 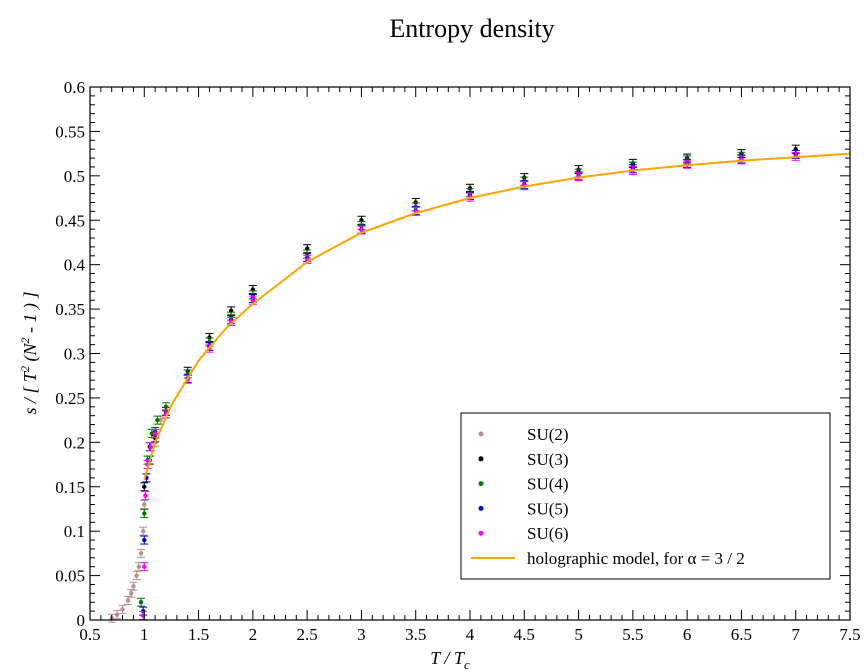 I want to click on y-axis-label-sup2: 2, so click(x=25, y=340).